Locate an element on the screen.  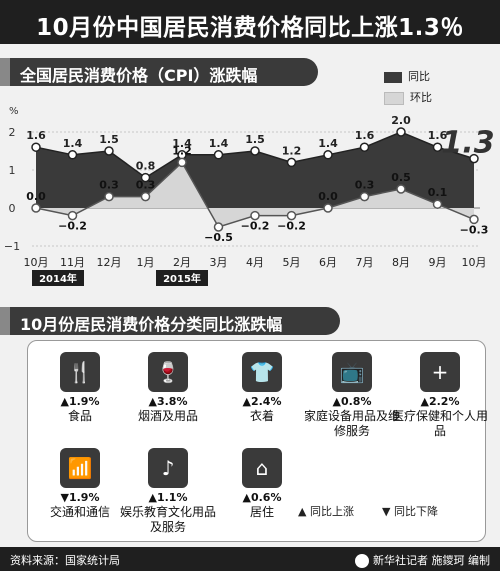
yoy-data-label: 2.0 is located at coordinates (401, 120).